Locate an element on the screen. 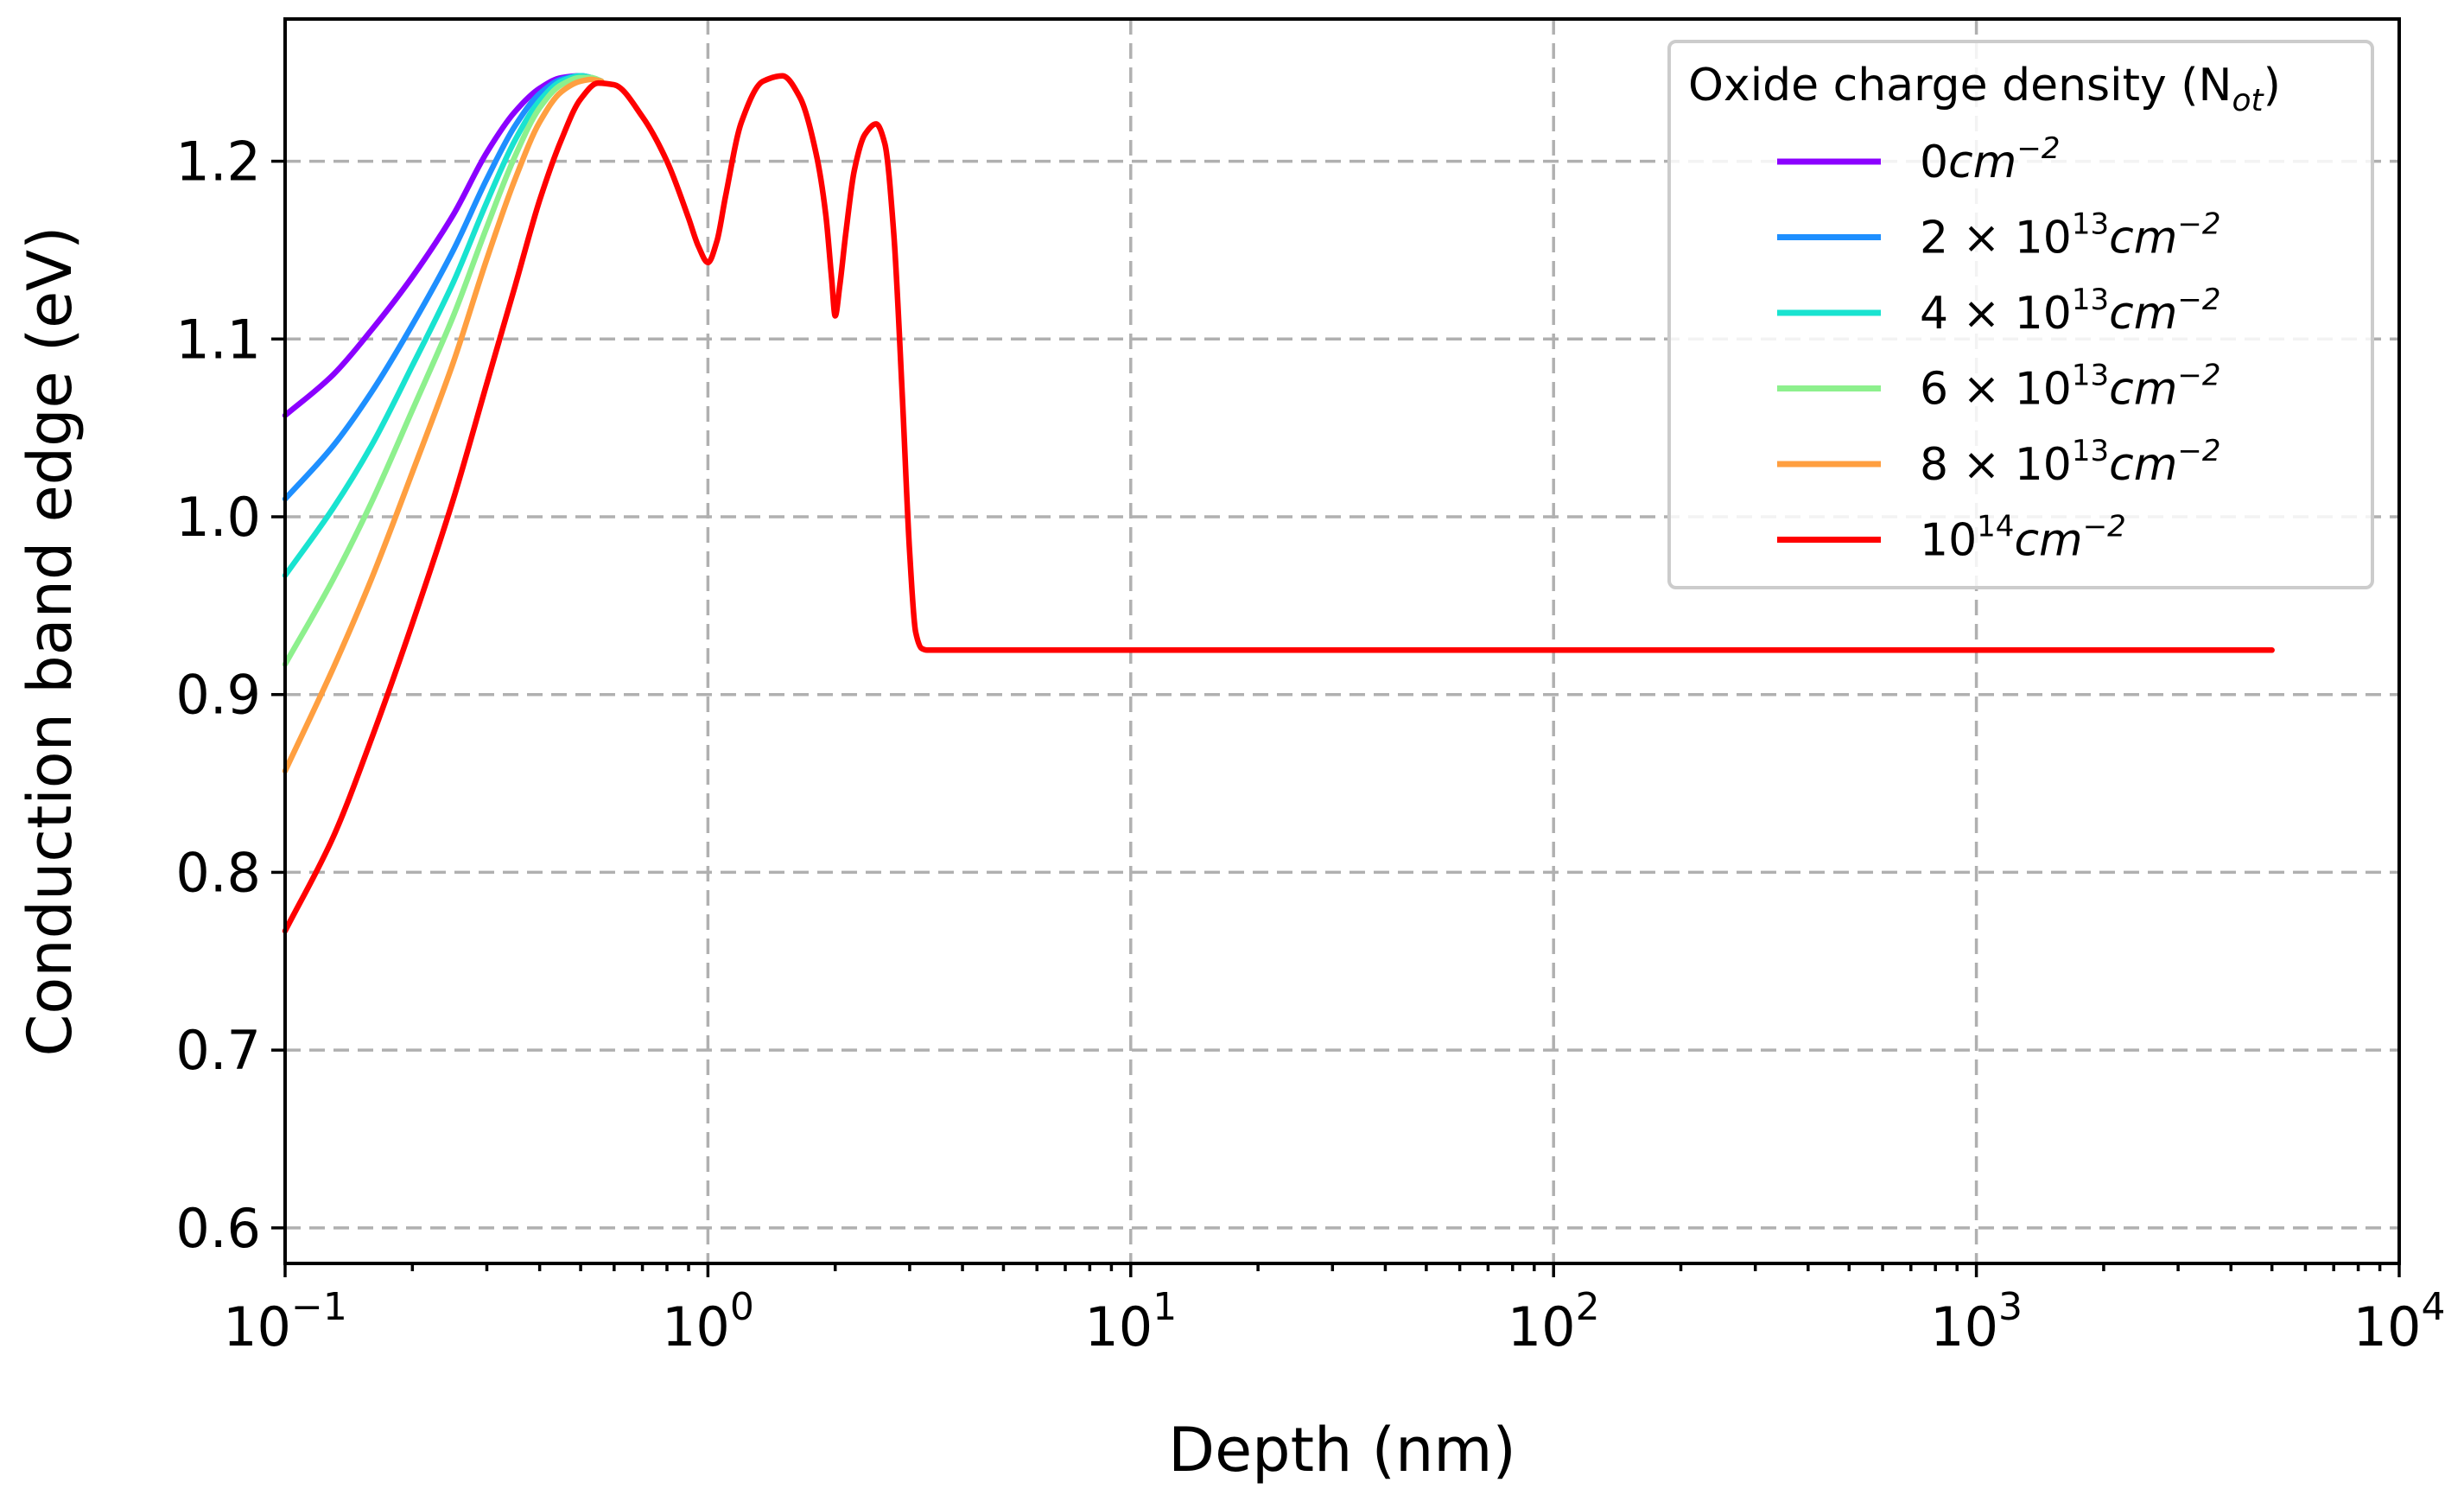 This screenshot has height=1508, width=2464. y-tick-label: 0.8 is located at coordinates (218, 872).